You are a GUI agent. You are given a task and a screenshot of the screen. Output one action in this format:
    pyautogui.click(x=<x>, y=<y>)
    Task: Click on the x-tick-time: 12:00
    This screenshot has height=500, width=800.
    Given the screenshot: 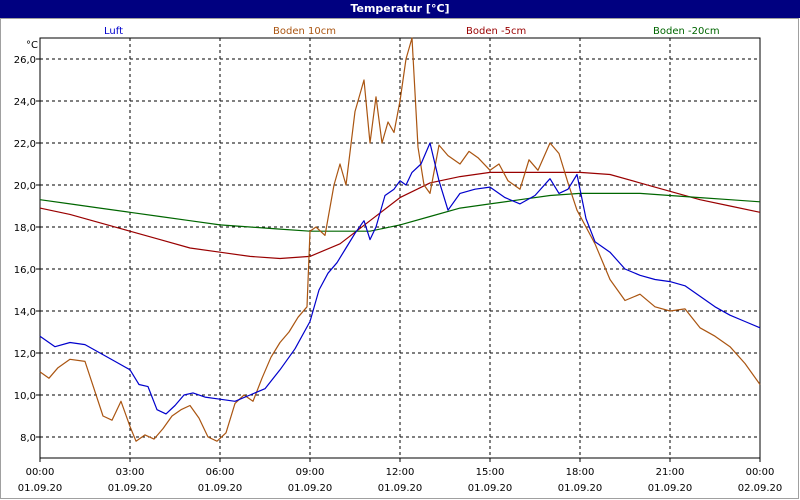 What is the action you would take?
    pyautogui.click(x=400, y=472)
    